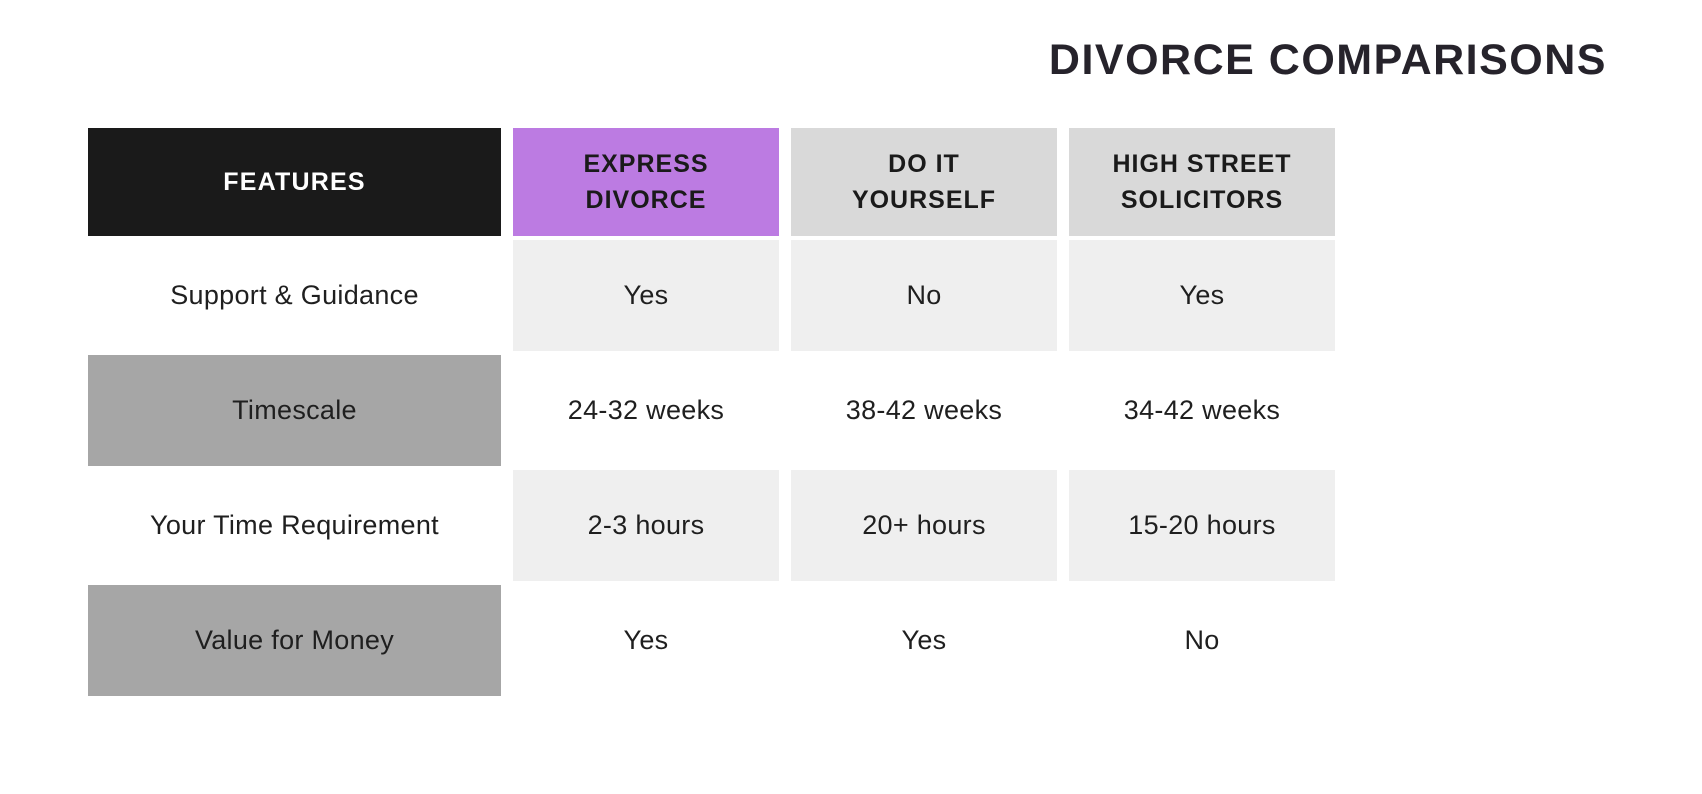  I want to click on data-cell-support-express: Yes, so click(646, 295).